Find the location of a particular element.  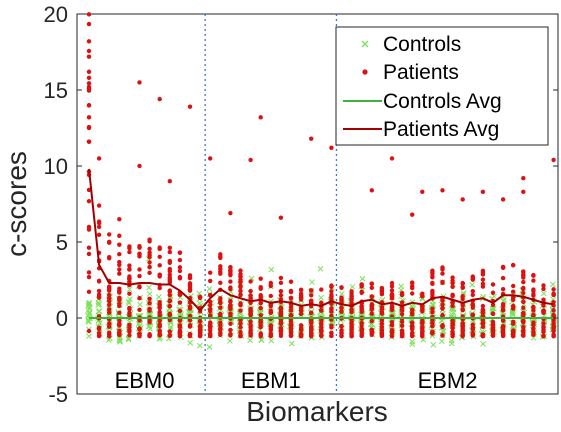

group-label-ebm0: EBM0 is located at coordinates (145, 380).